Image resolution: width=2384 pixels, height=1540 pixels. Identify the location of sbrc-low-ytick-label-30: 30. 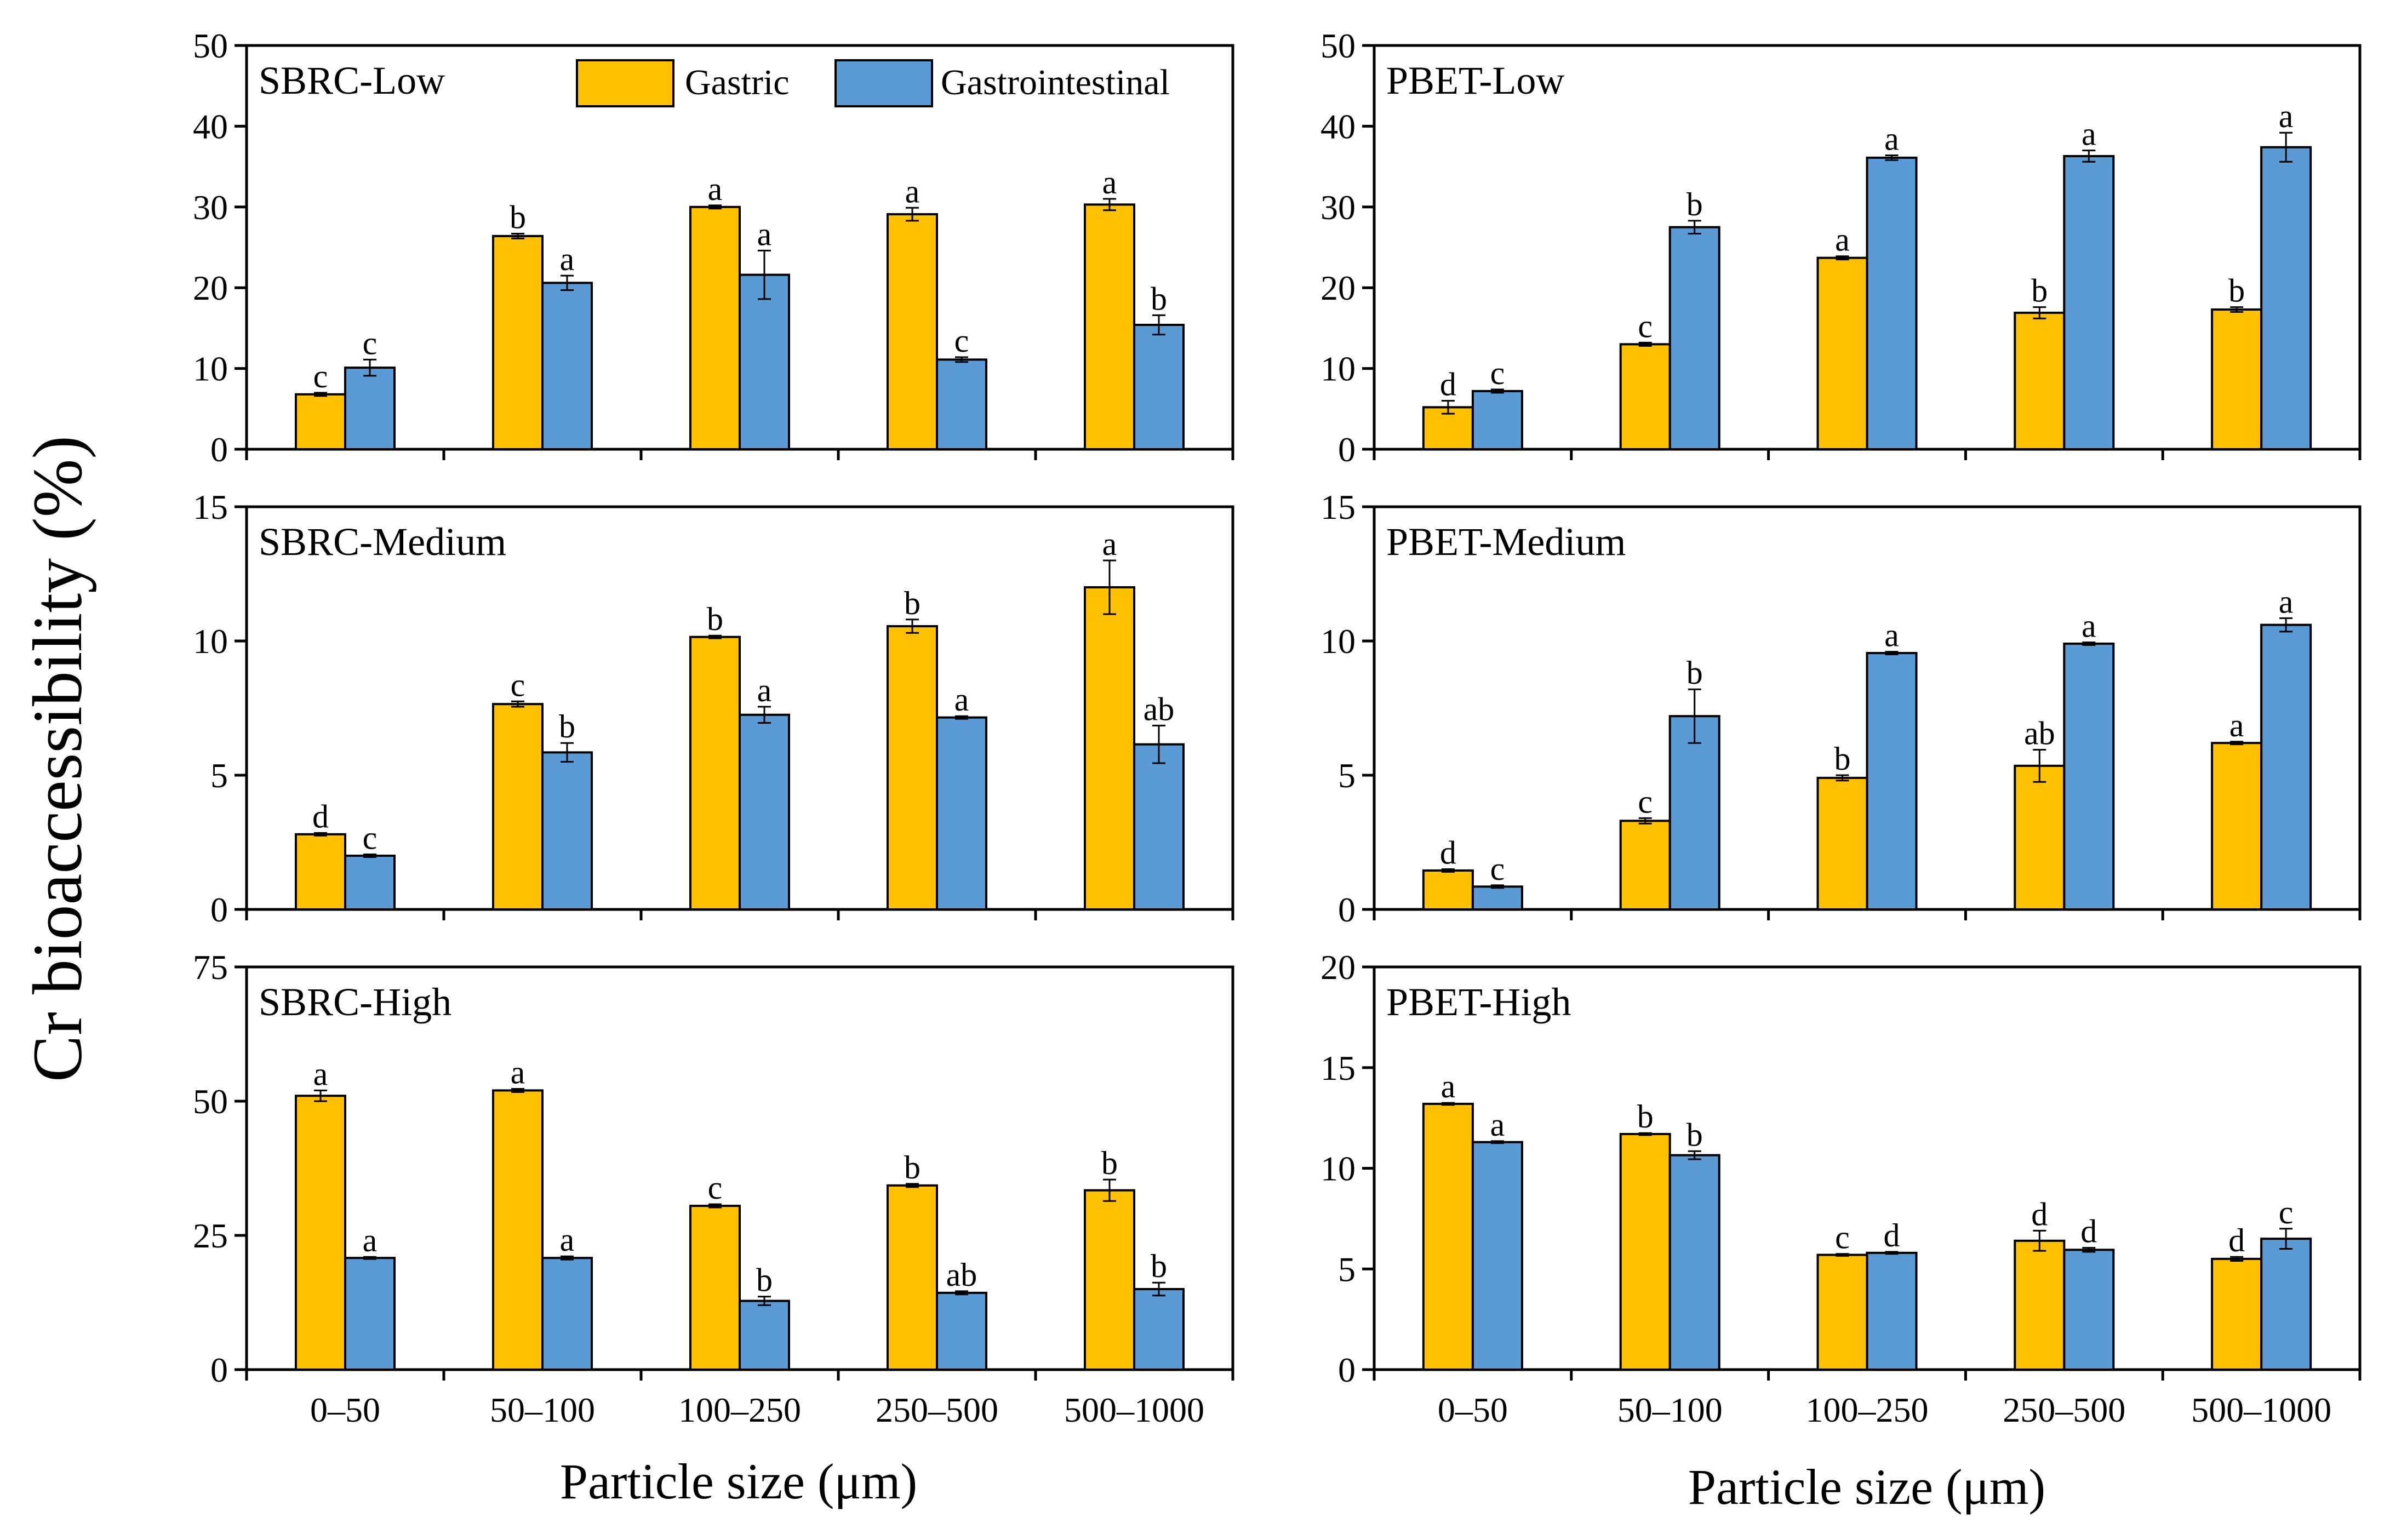
(210, 207).